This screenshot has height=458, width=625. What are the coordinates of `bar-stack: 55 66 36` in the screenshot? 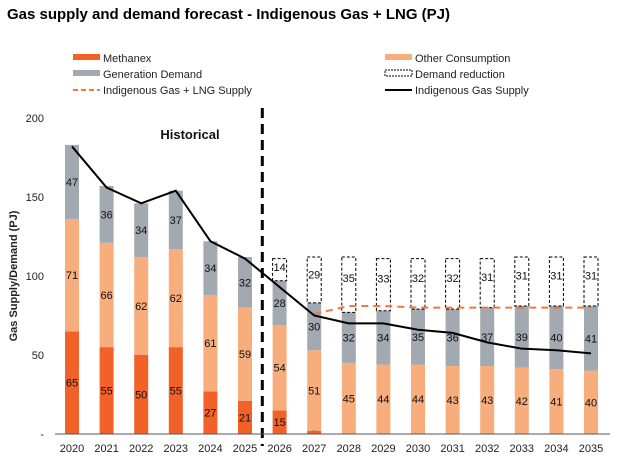 It's located at (106, 309).